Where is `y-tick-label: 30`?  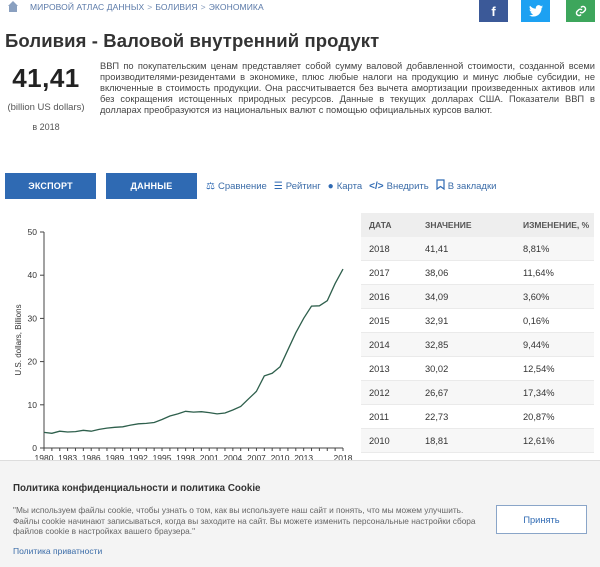 y-tick-label: 30 is located at coordinates (33, 318).